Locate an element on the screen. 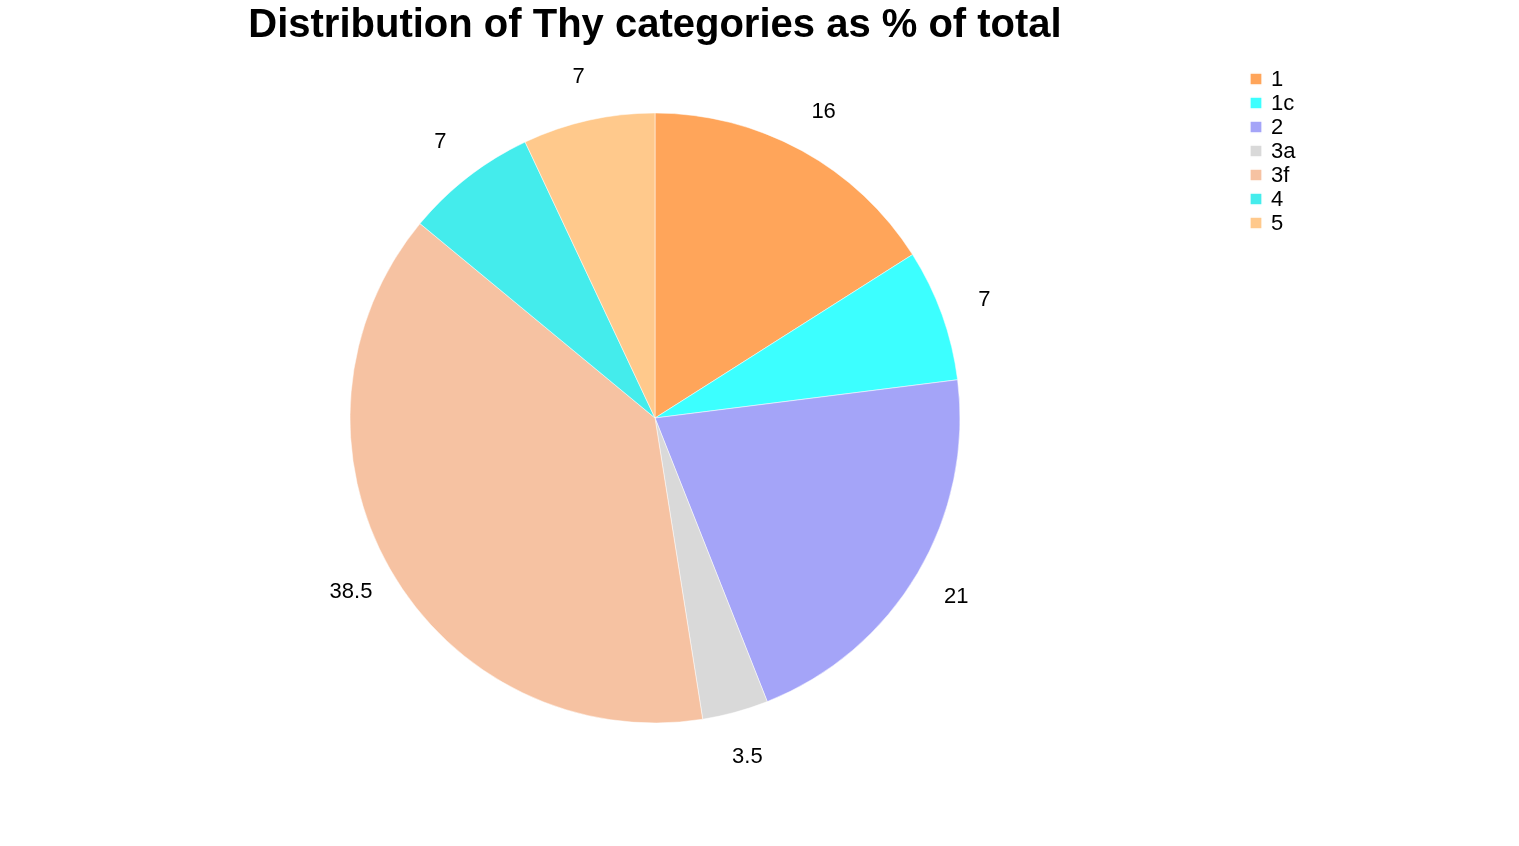 This screenshot has width=1519, height=846. legend-label: 5 is located at coordinates (1277, 222).